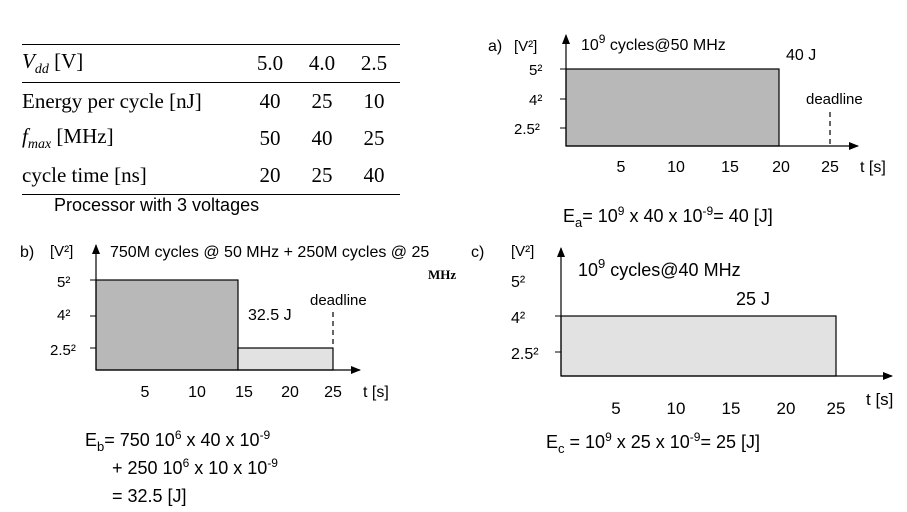  I want to click on panel-a-xtick-label: 15, so click(730, 167).